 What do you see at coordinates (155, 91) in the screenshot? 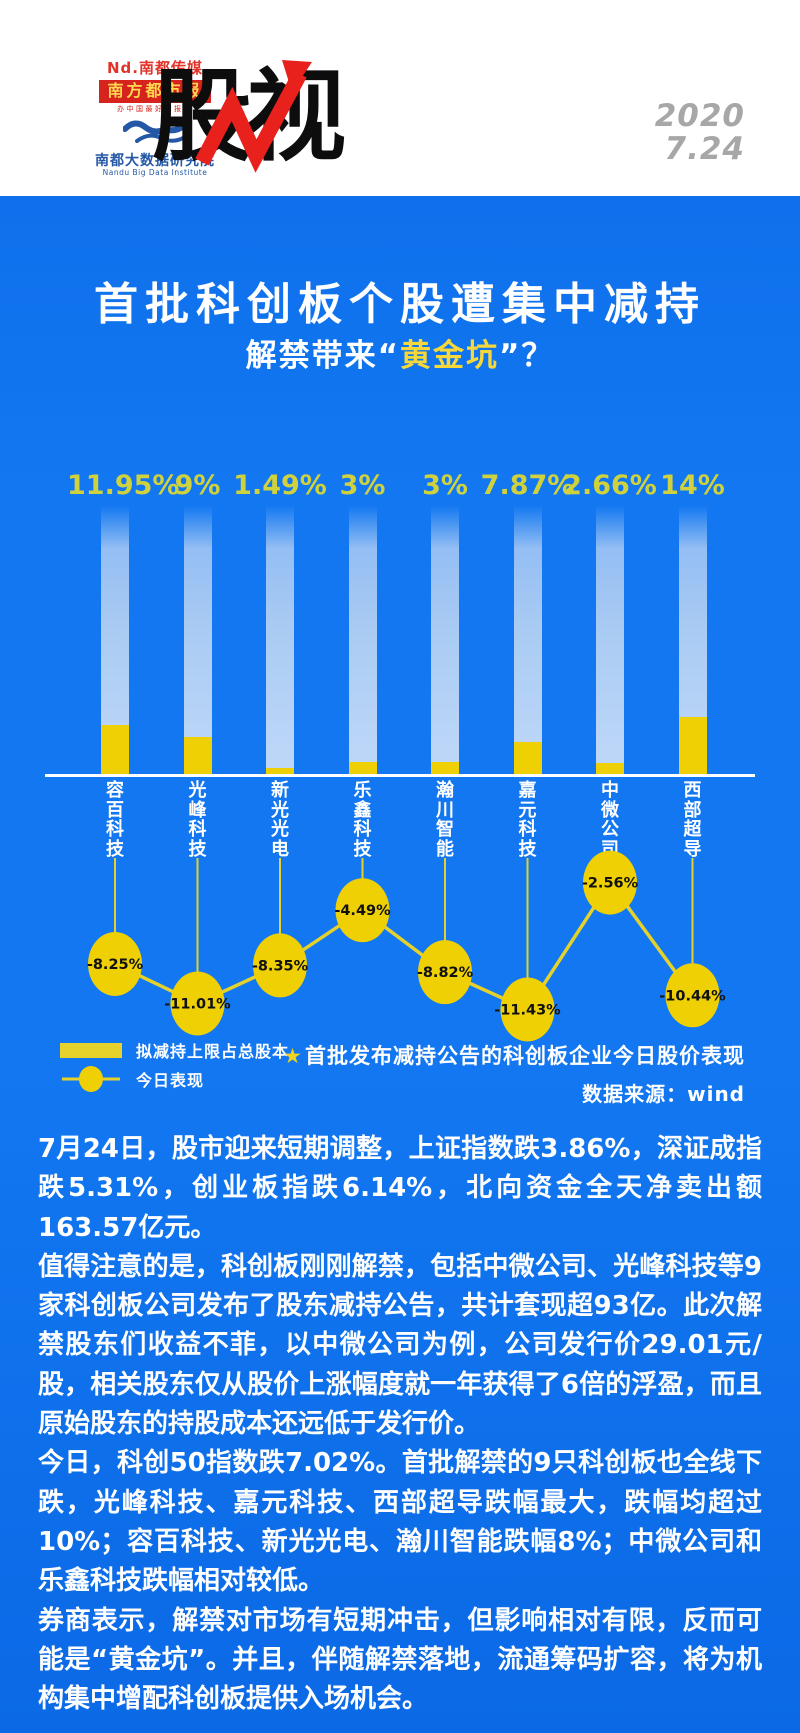
I see `masthead-logo: 南方都市报` at bounding box center [155, 91].